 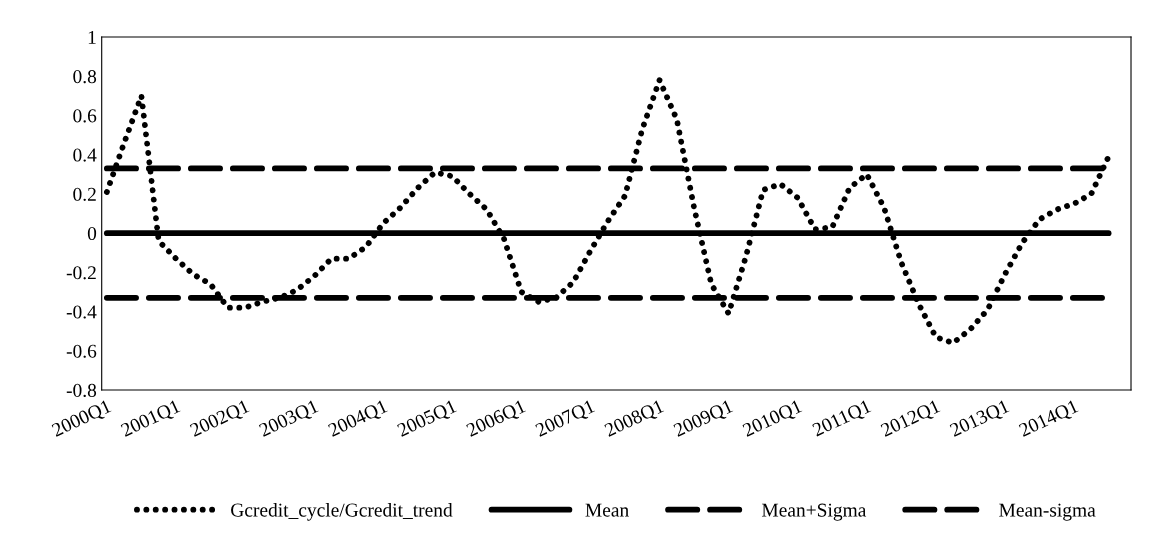 I want to click on y-tick-label: -0.2, so click(x=81, y=273).